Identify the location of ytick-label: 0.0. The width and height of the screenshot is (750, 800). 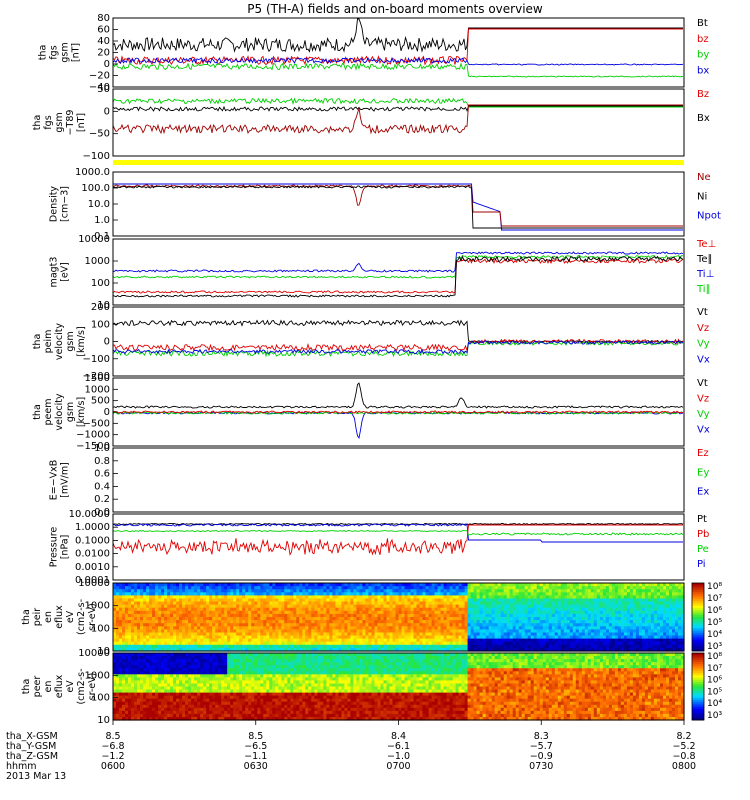
(102, 512).